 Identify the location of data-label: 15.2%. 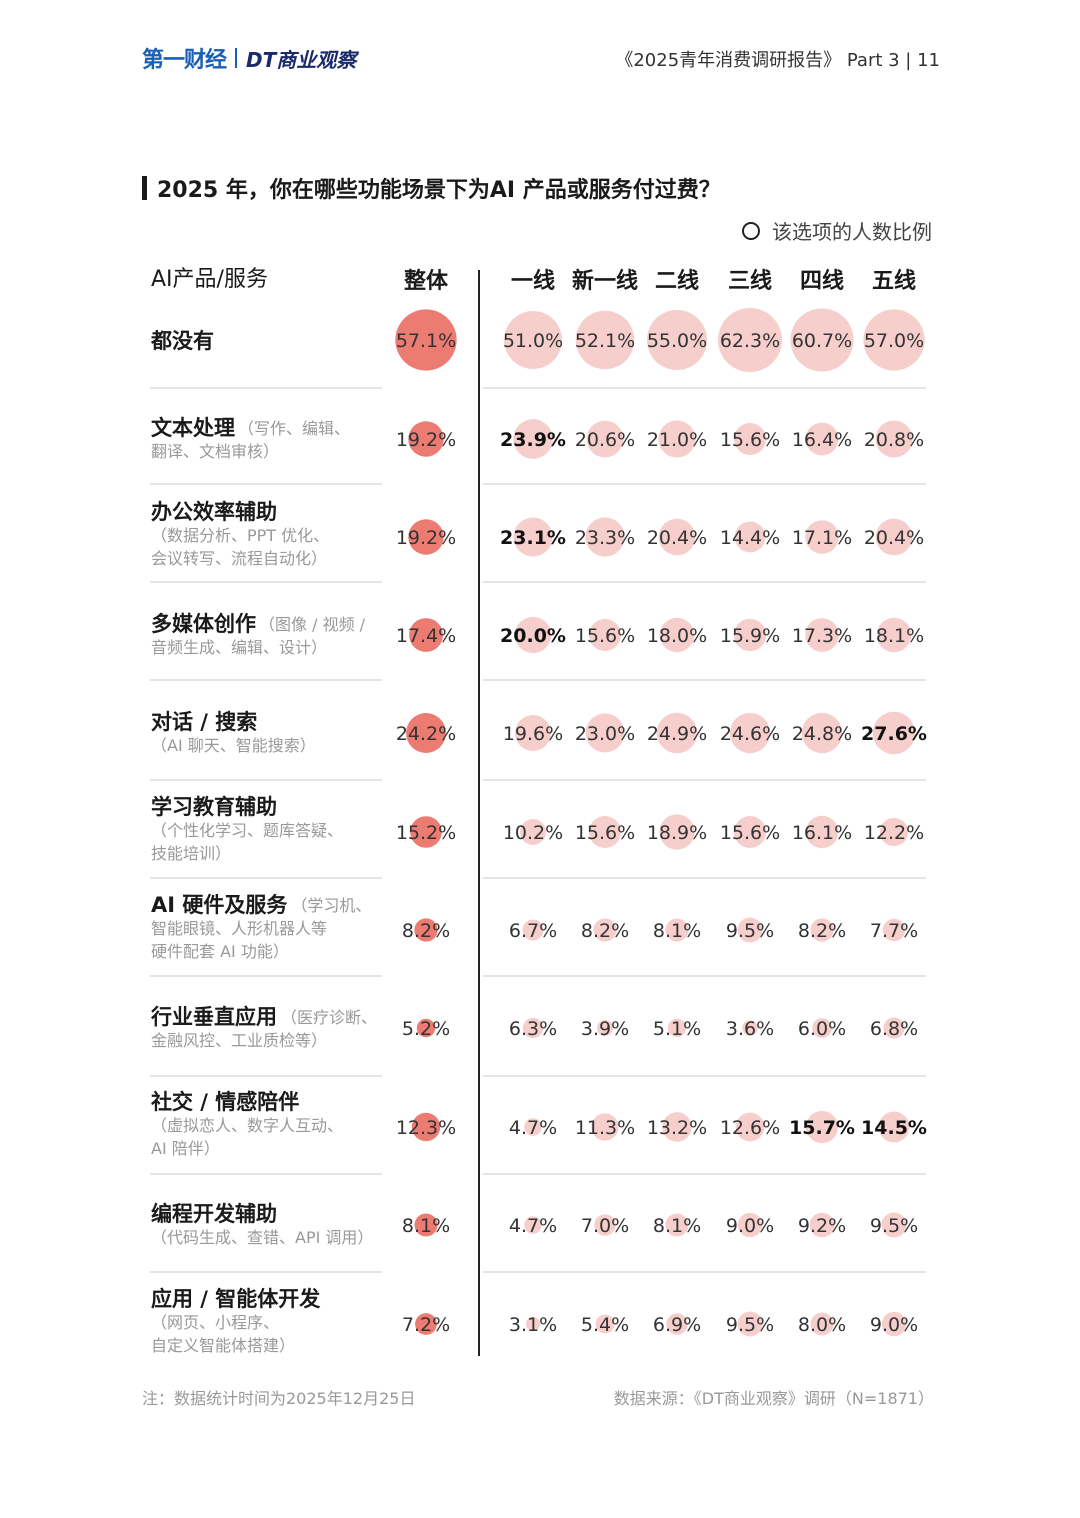
(426, 833).